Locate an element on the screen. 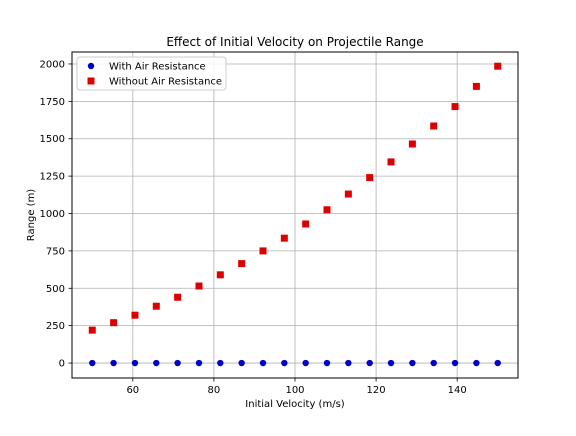  y-tick-label: 750 is located at coordinates (55, 251).